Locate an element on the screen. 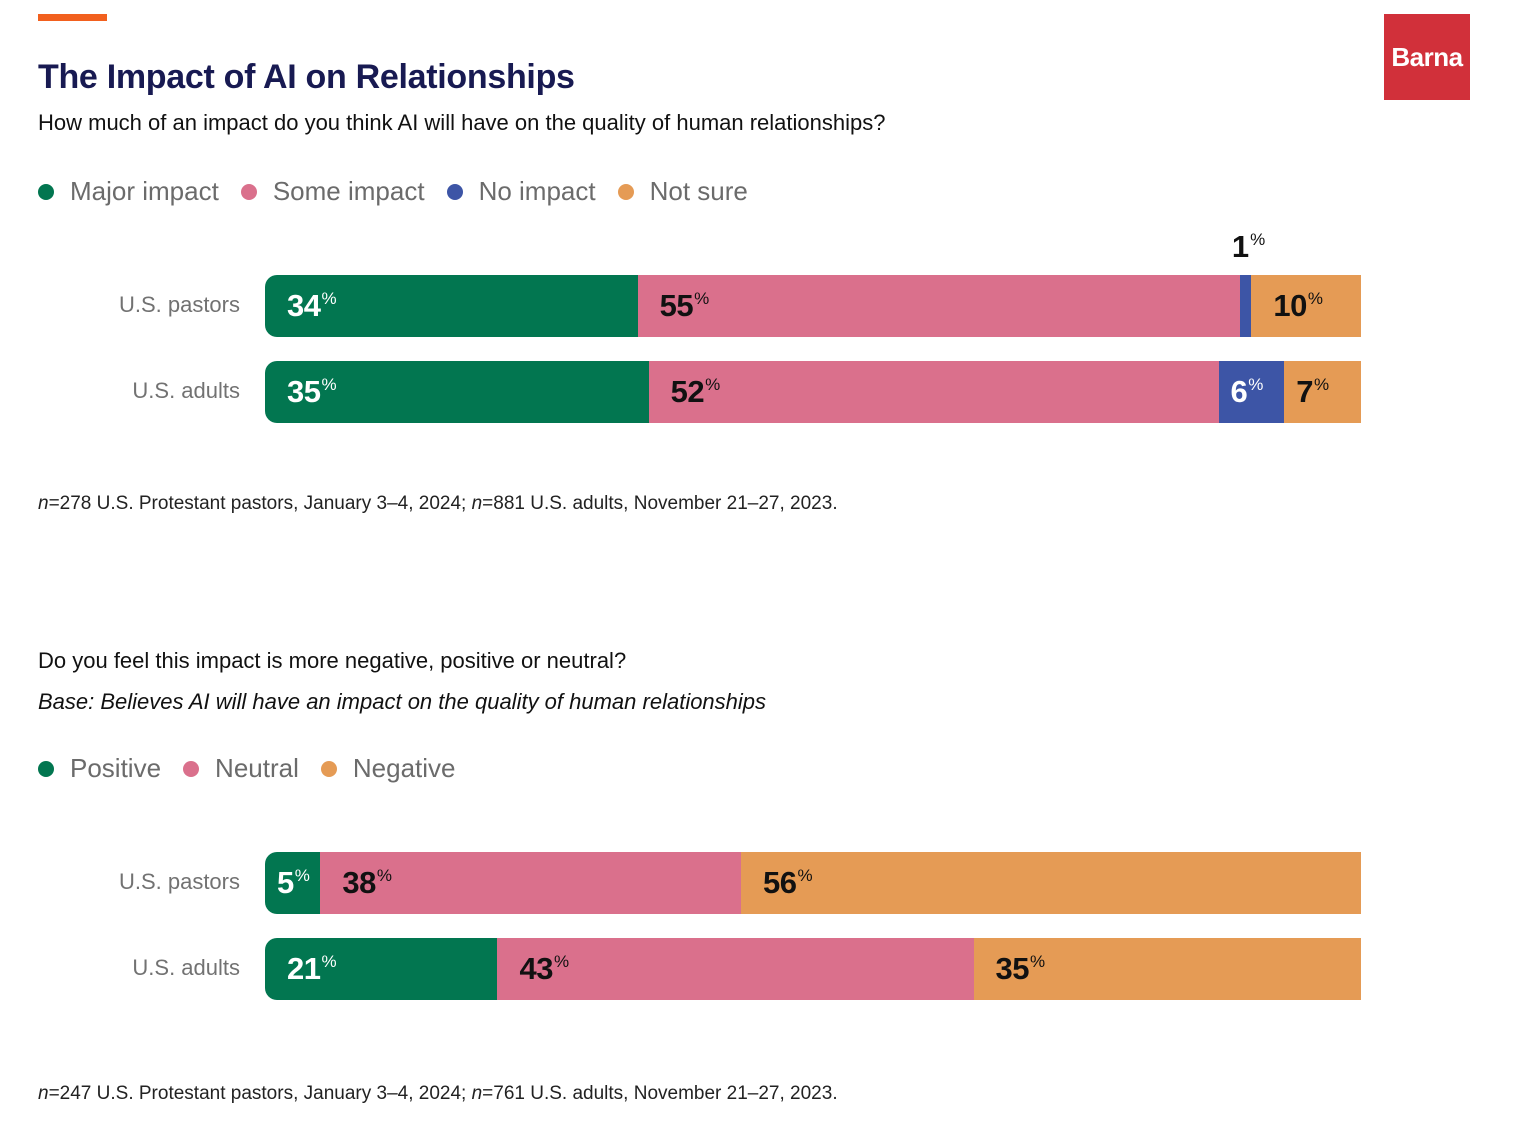 The image size is (1536, 1143). bar-segment-not-sure: 10% is located at coordinates (1306, 306).